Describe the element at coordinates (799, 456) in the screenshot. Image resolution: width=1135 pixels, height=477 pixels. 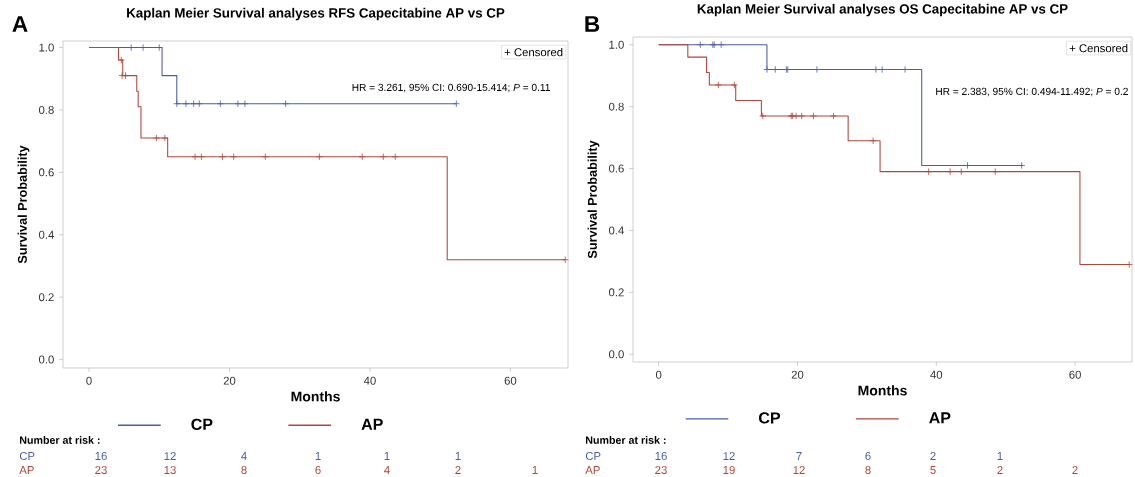
I see `text: 7` at that location.